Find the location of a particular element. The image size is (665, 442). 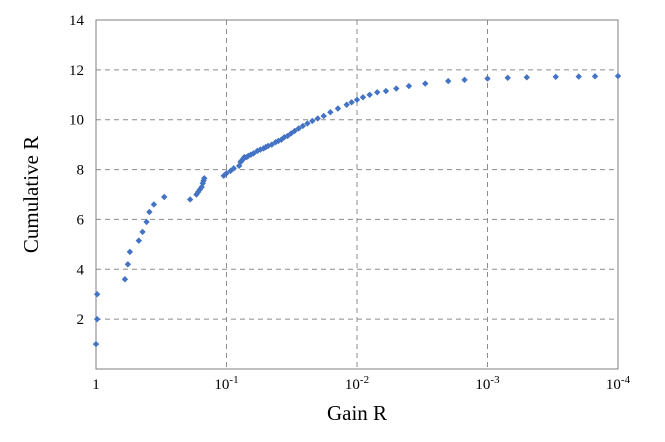

x-tick-labels: 1 10⁻¹ 10⁻² 10⁻³ 10⁻⁴ is located at coordinates (361, 383).